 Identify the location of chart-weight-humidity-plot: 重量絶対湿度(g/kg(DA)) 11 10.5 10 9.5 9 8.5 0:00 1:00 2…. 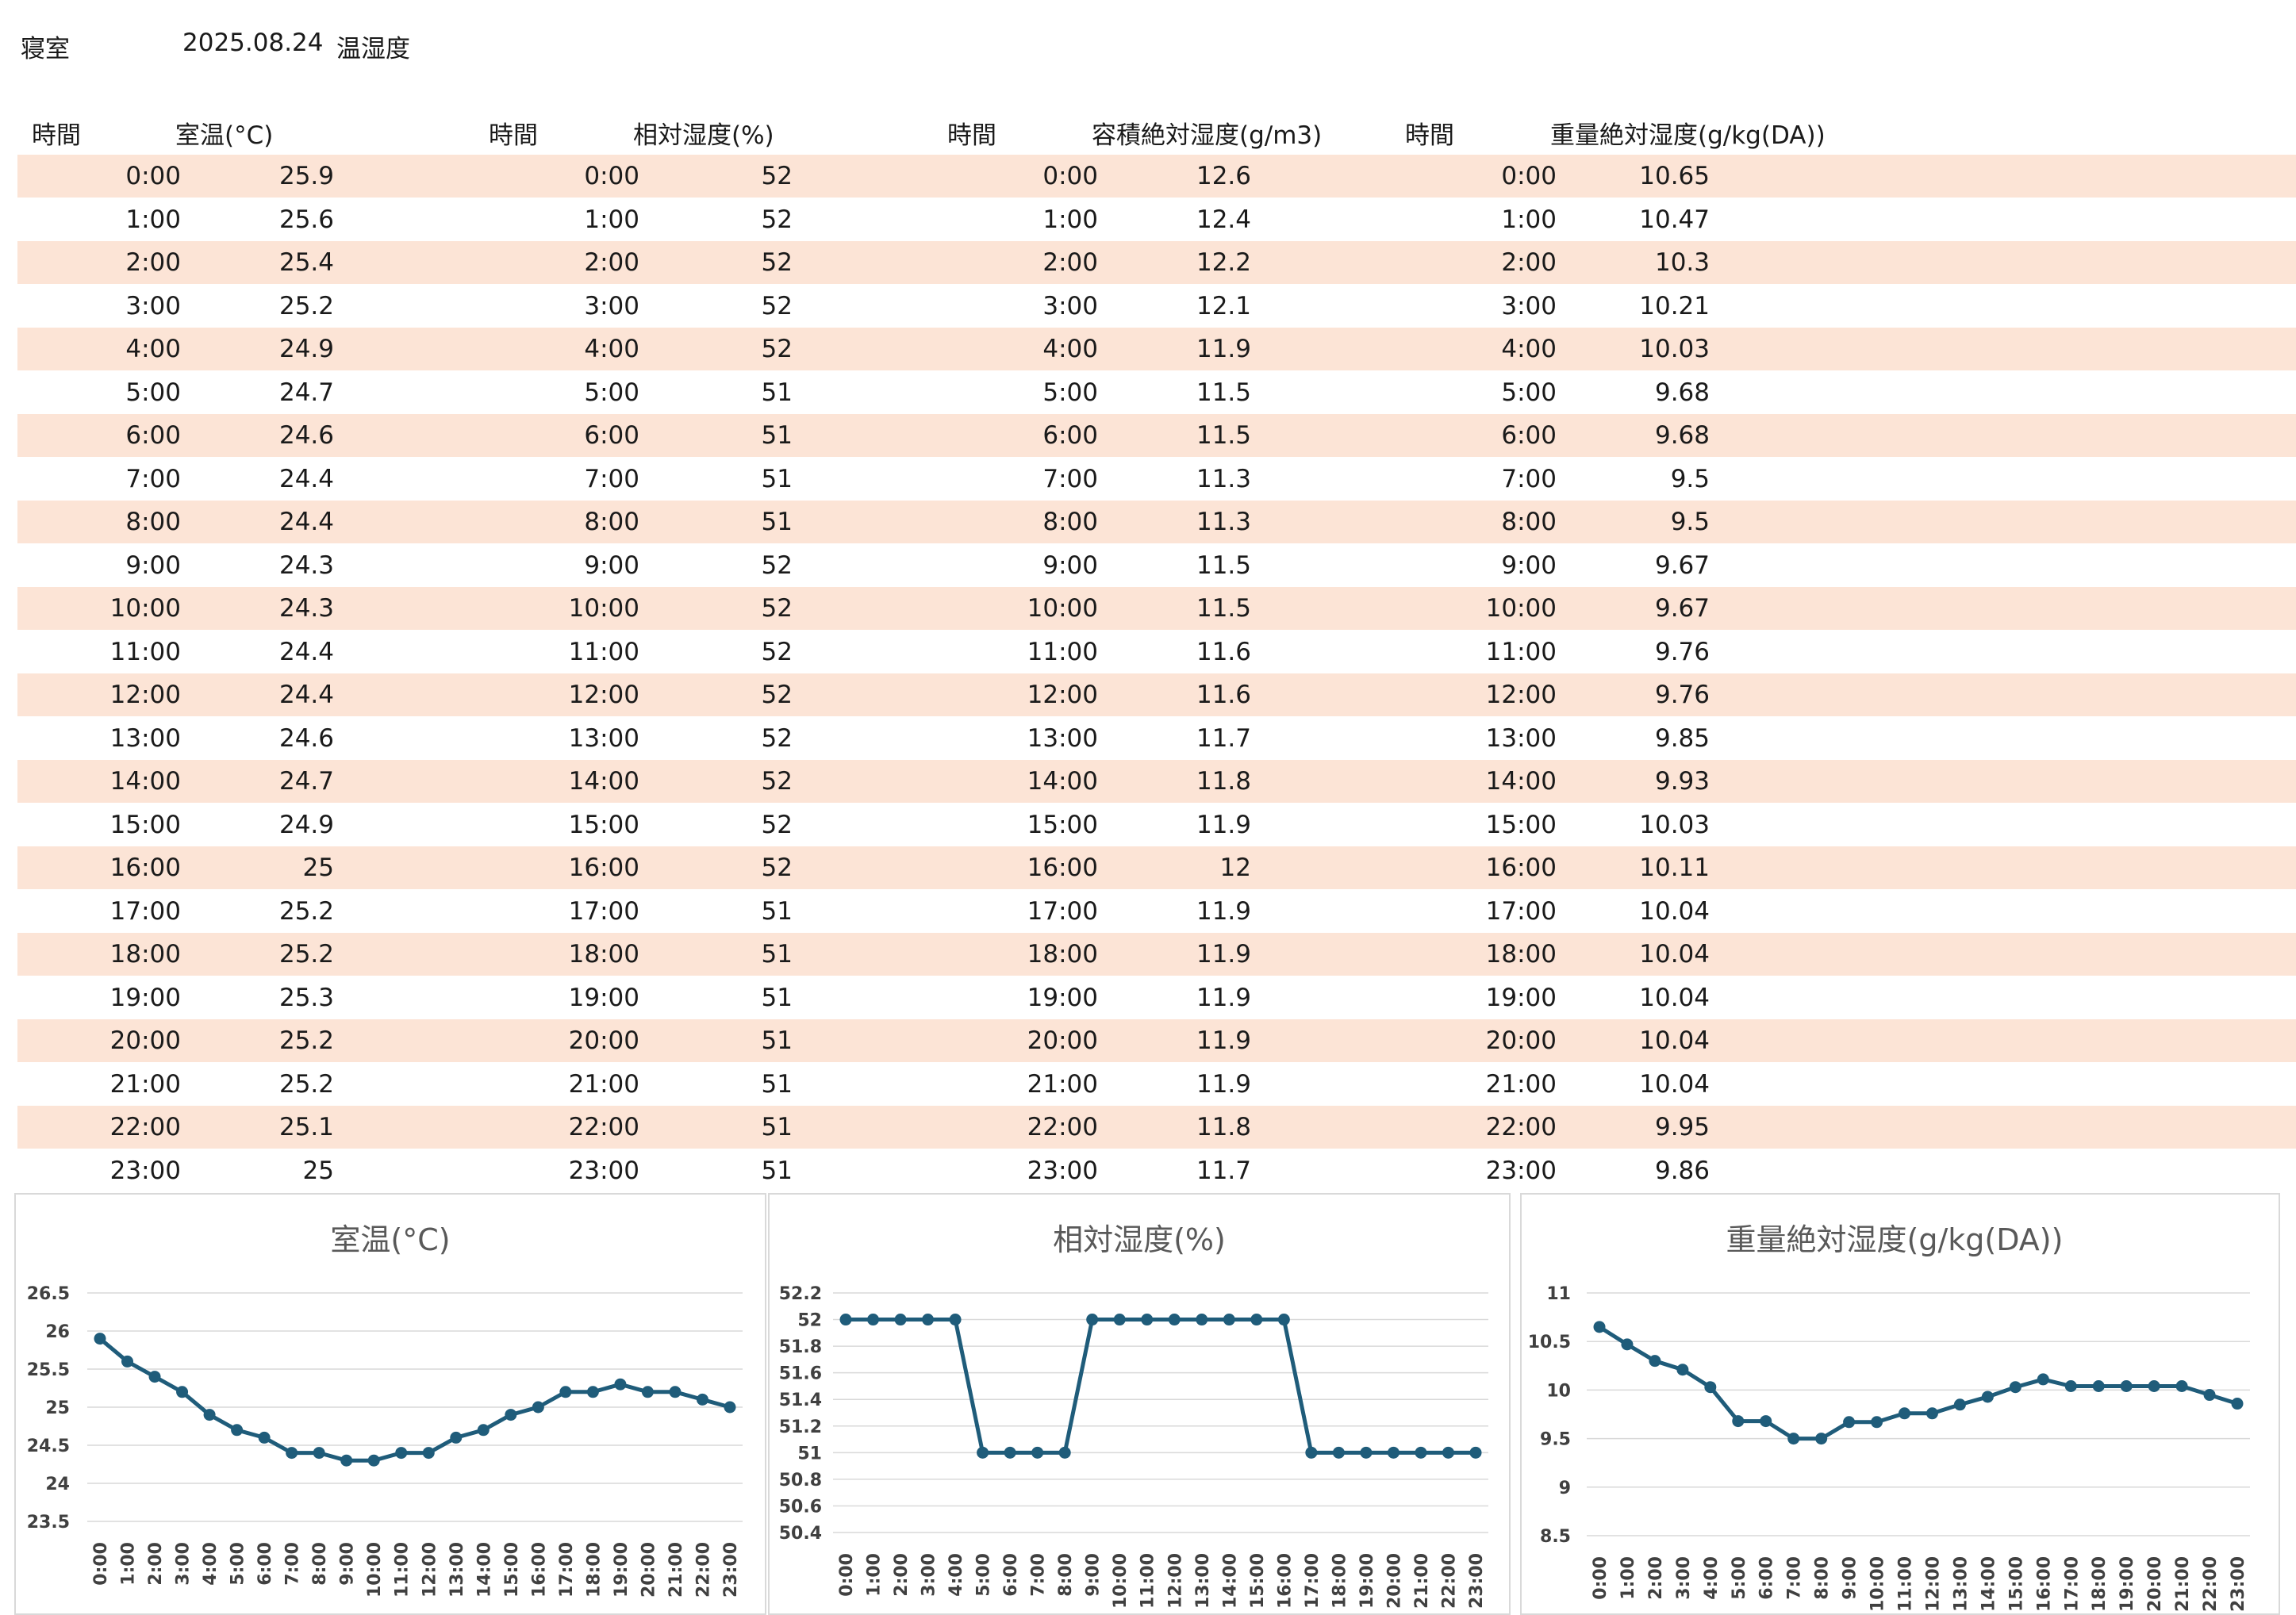
(1889, 1417).